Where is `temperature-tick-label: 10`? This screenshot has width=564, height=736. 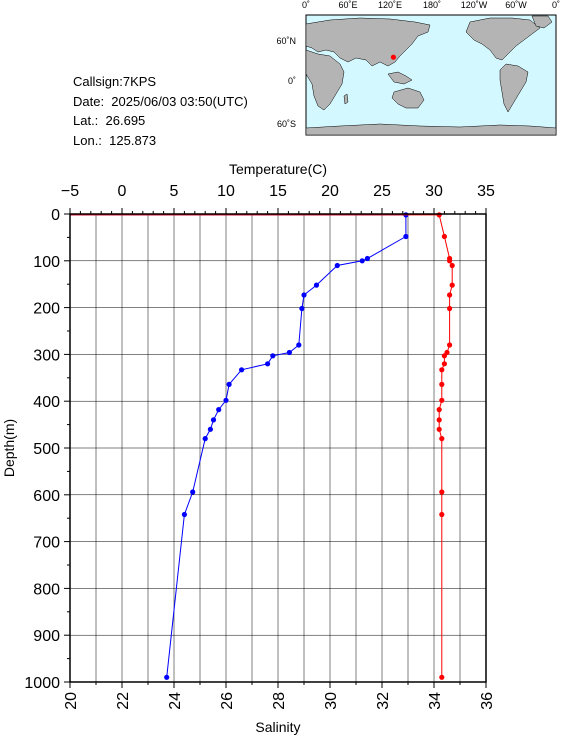 temperature-tick-label: 10 is located at coordinates (226, 191).